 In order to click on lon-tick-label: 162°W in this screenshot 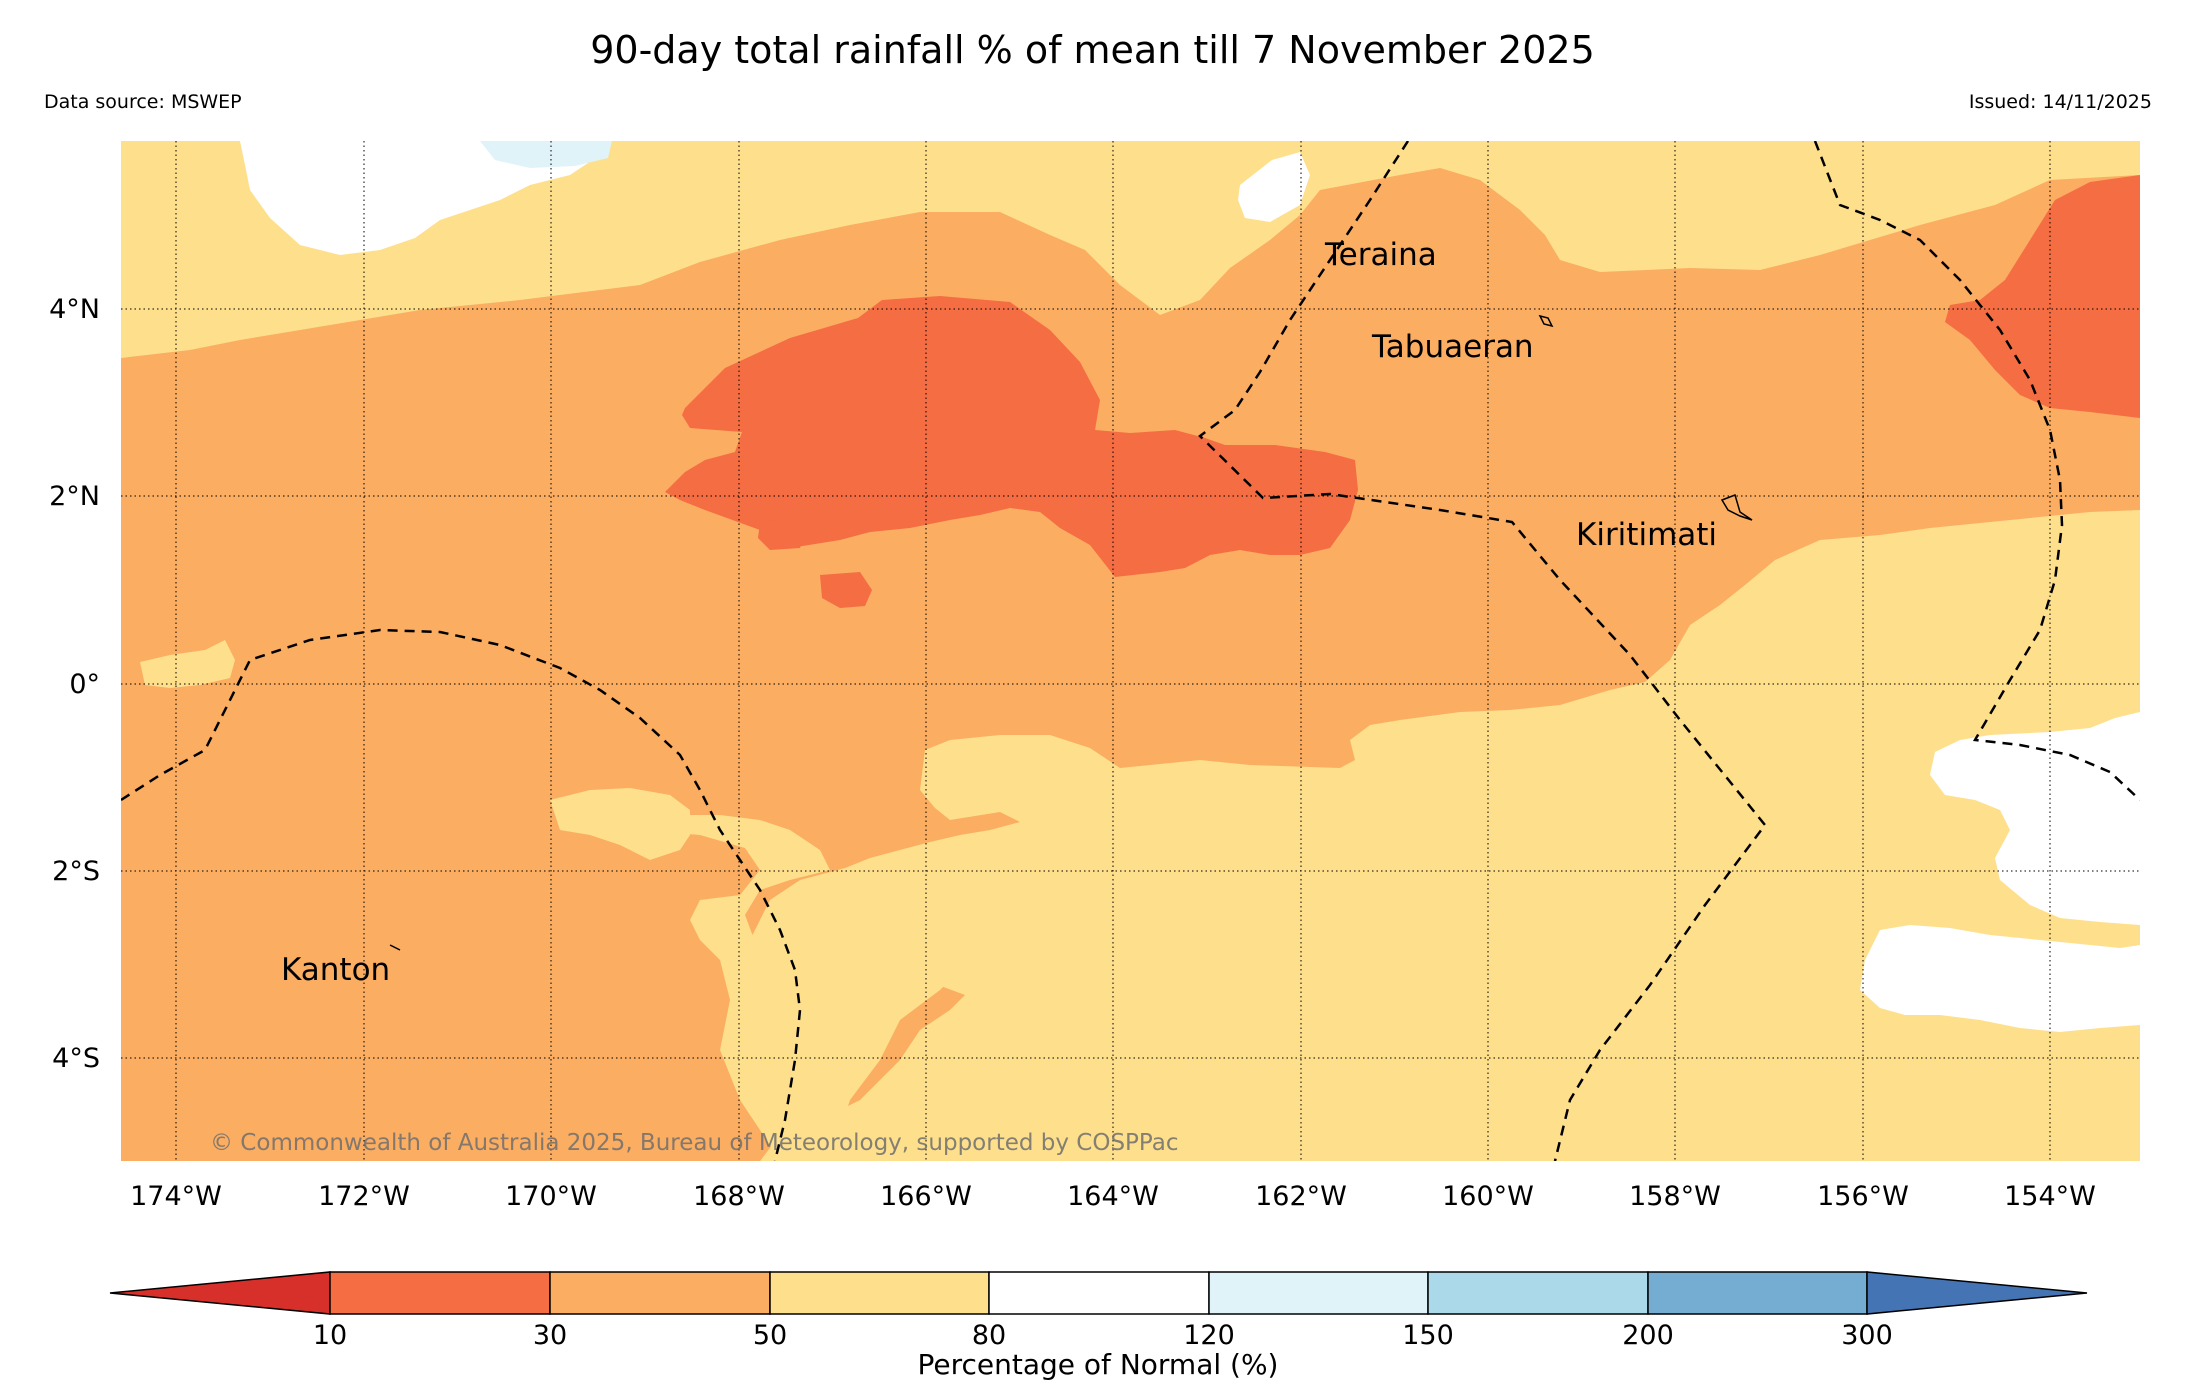, I will do `click(1301, 1196)`.